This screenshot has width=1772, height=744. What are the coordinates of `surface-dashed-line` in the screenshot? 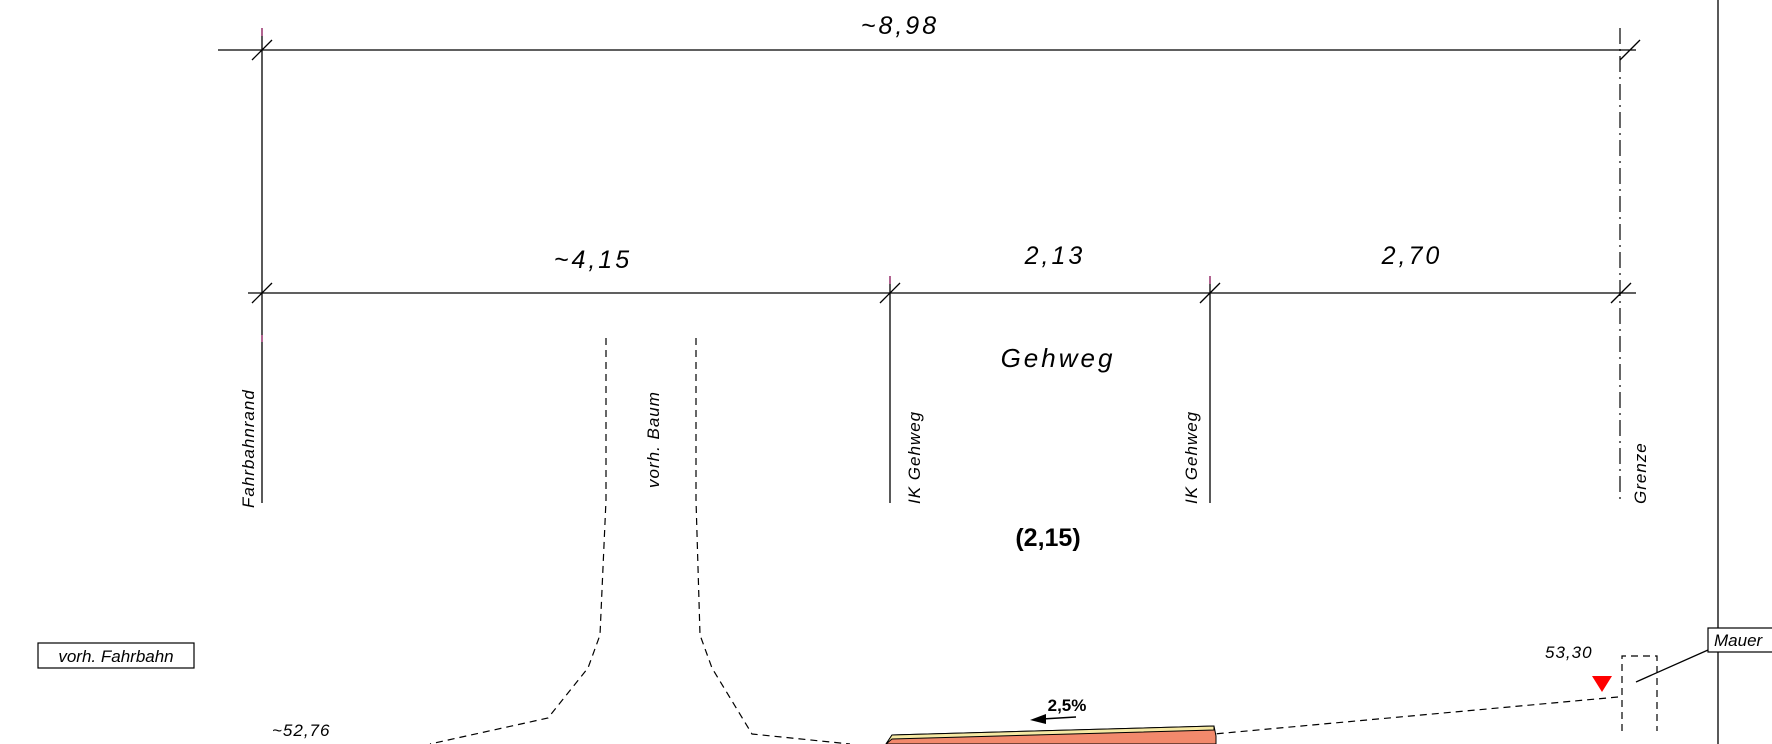 It's located at (1416, 715).